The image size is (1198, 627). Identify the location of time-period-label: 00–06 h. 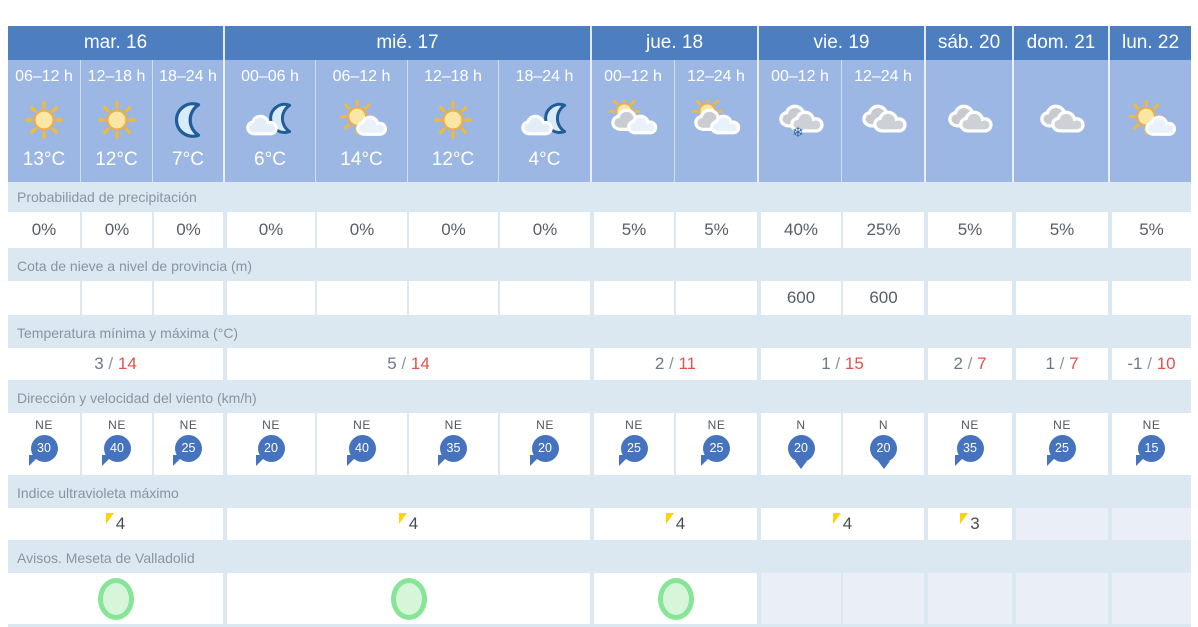
(270, 76).